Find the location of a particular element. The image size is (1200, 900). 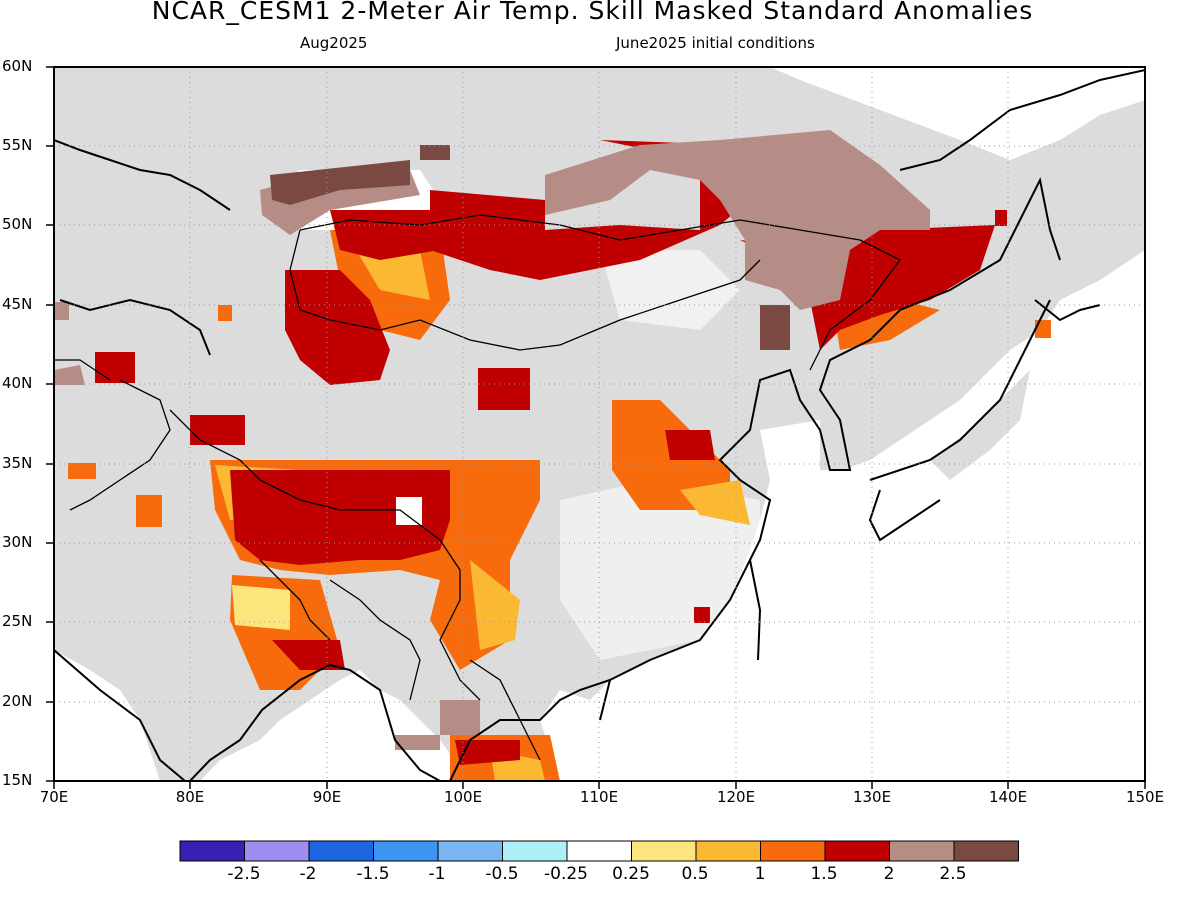

colorbar-label: -2.5 is located at coordinates (244, 874).